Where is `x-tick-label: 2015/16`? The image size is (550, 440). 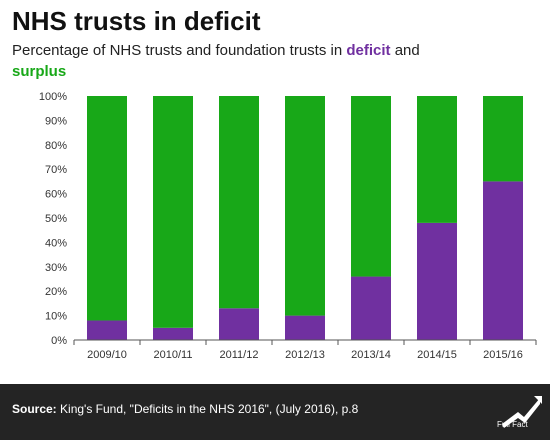 x-tick-label: 2015/16 is located at coordinates (503, 355).